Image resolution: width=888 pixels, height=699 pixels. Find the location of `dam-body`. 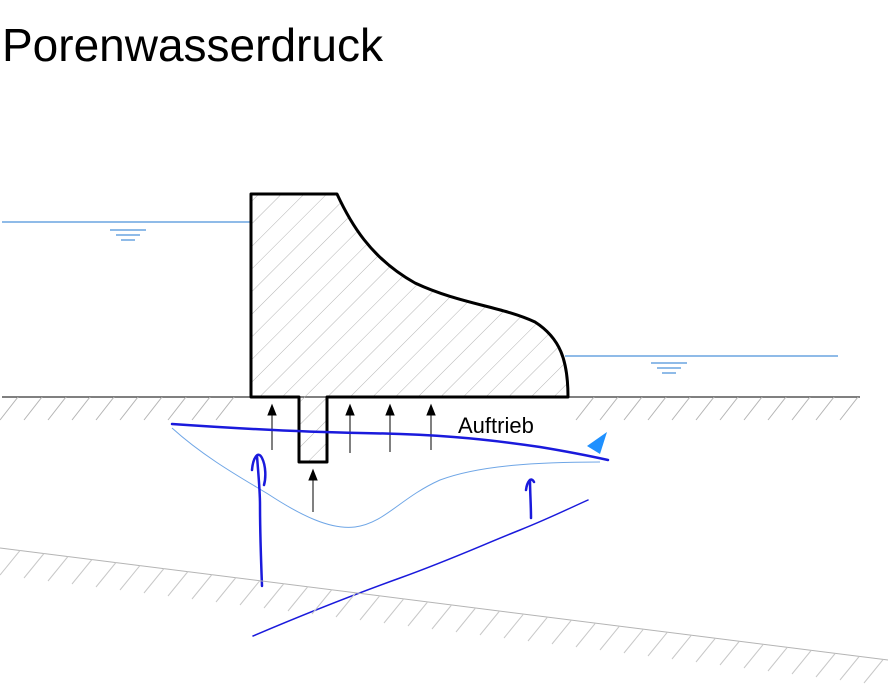

dam-body is located at coordinates (409, 328).